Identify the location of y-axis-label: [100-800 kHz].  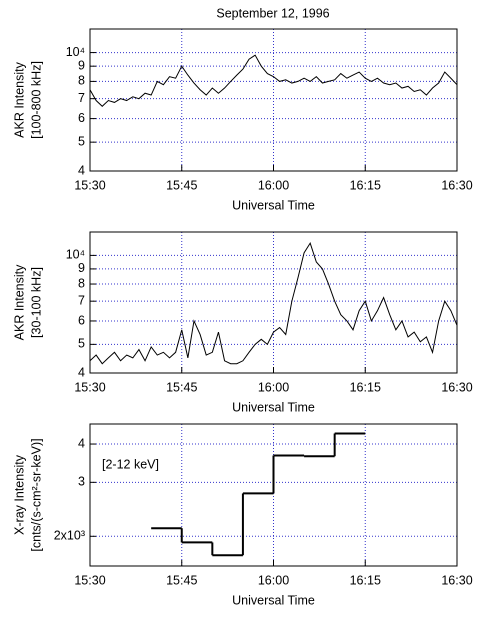
(36, 100).